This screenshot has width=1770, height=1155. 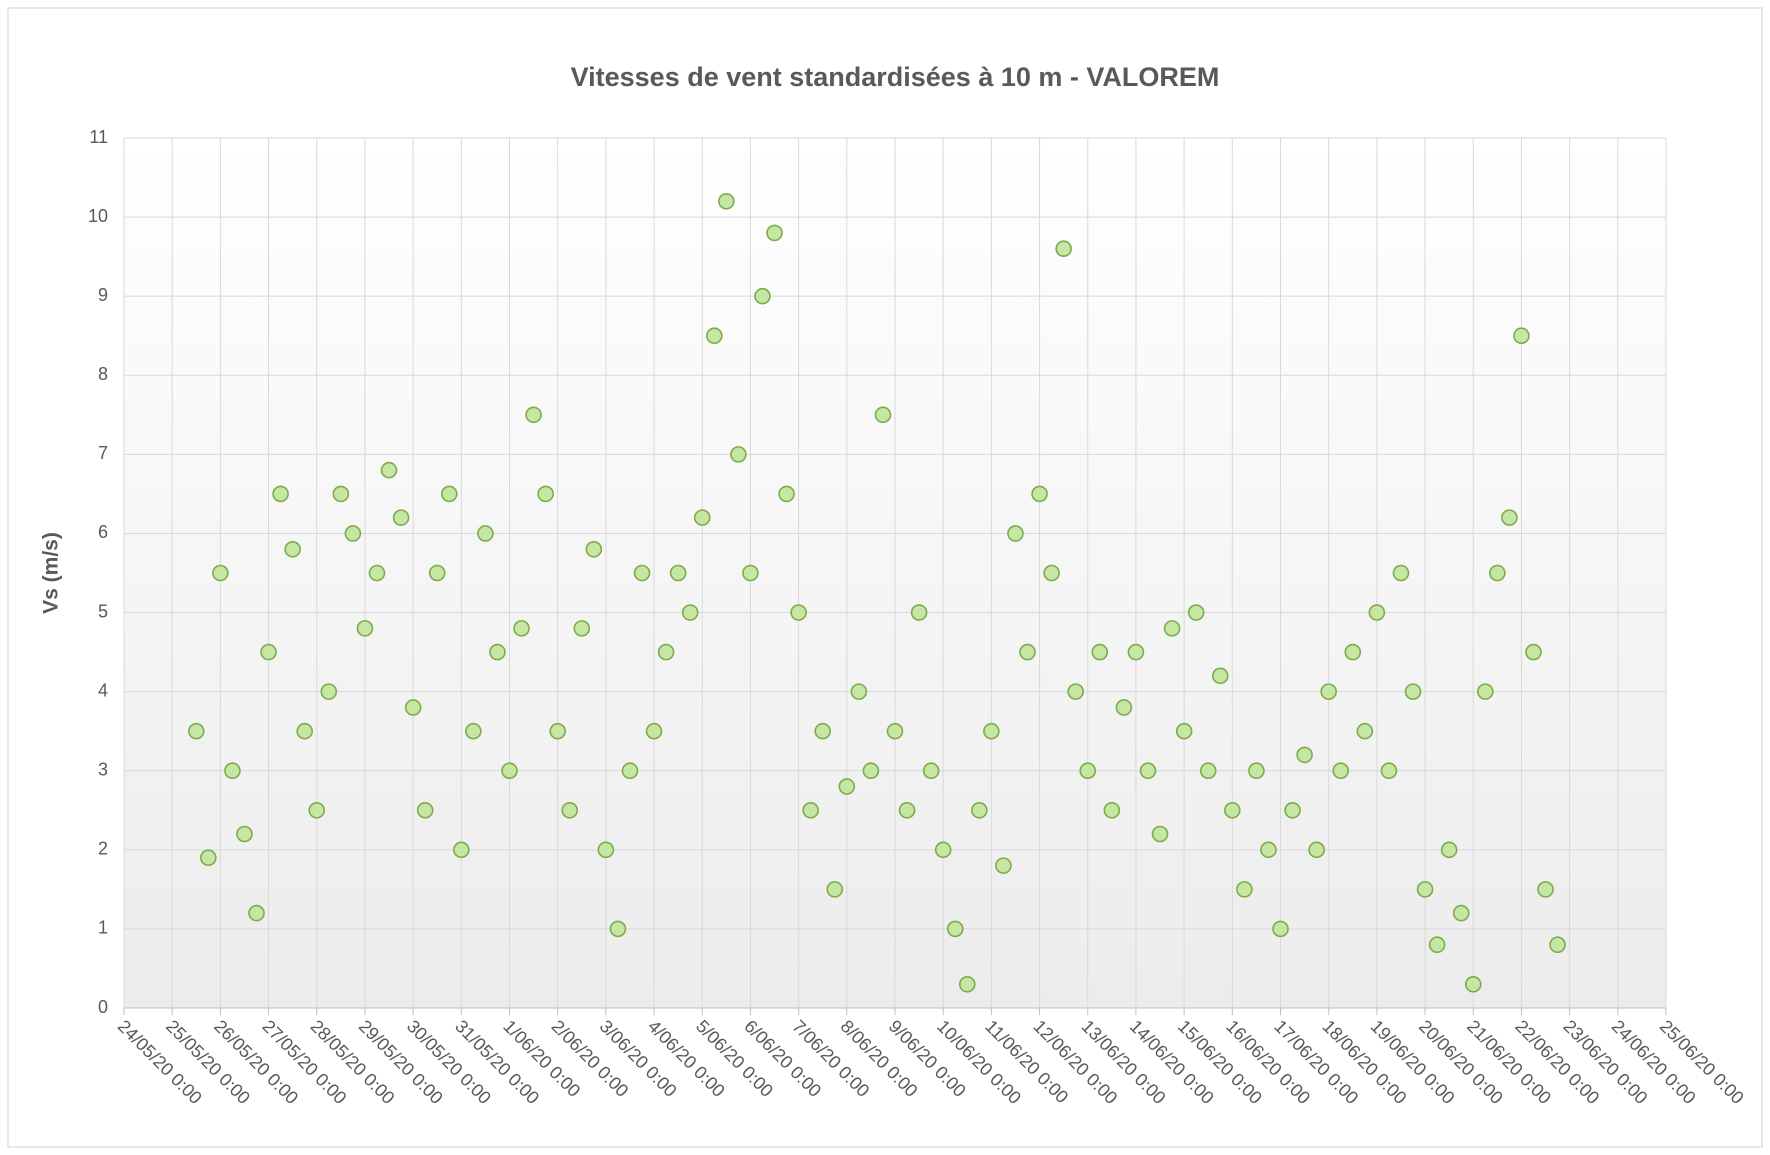 I want to click on y-tick-label: 10, so click(x=98, y=216).